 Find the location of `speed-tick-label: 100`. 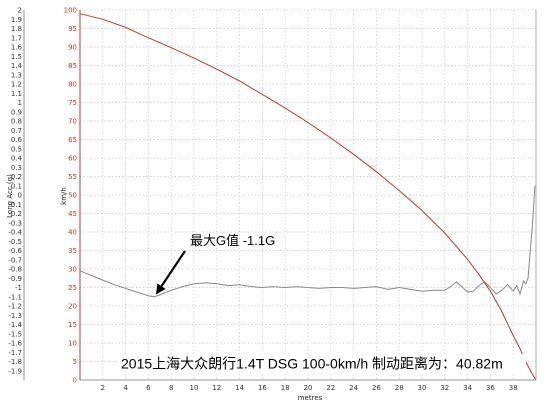

speed-tick-label: 100 is located at coordinates (70, 11).